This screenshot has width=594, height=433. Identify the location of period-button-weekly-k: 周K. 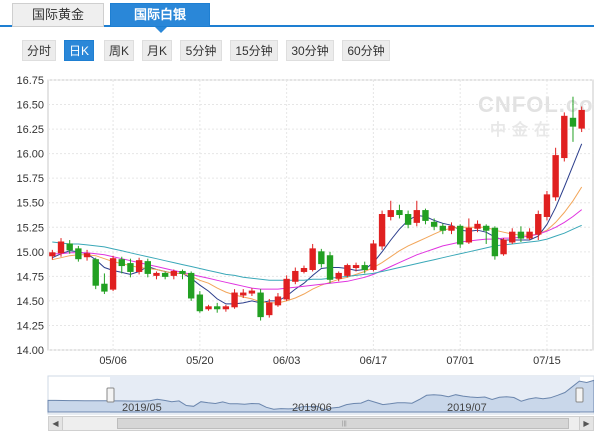
(119, 50).